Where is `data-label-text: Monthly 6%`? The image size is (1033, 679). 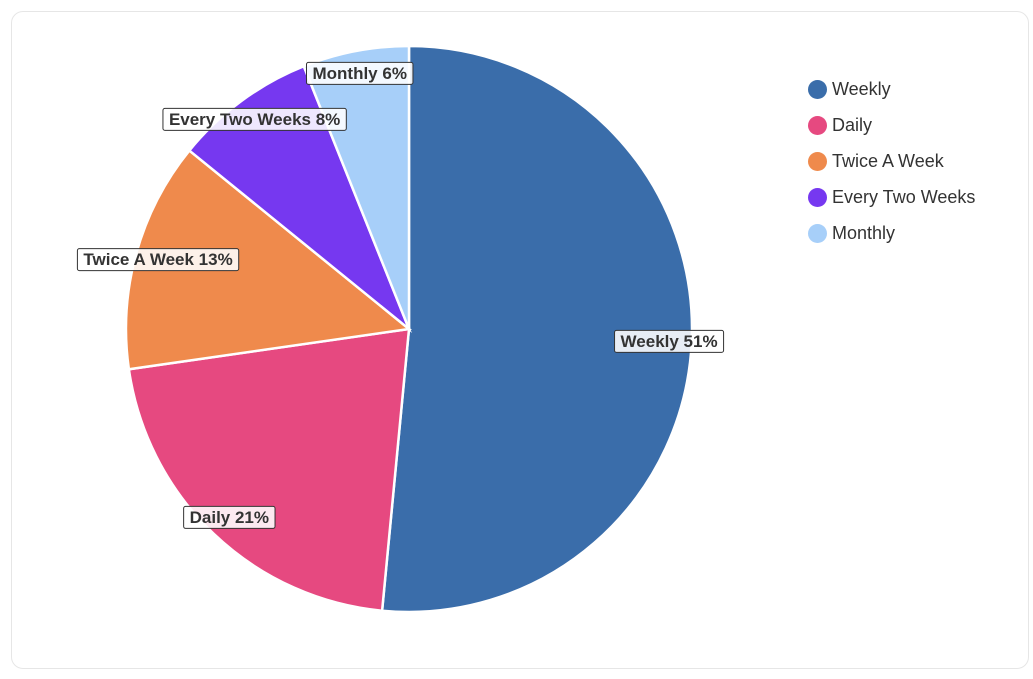
data-label-text: Monthly 6% is located at coordinates (359, 73).